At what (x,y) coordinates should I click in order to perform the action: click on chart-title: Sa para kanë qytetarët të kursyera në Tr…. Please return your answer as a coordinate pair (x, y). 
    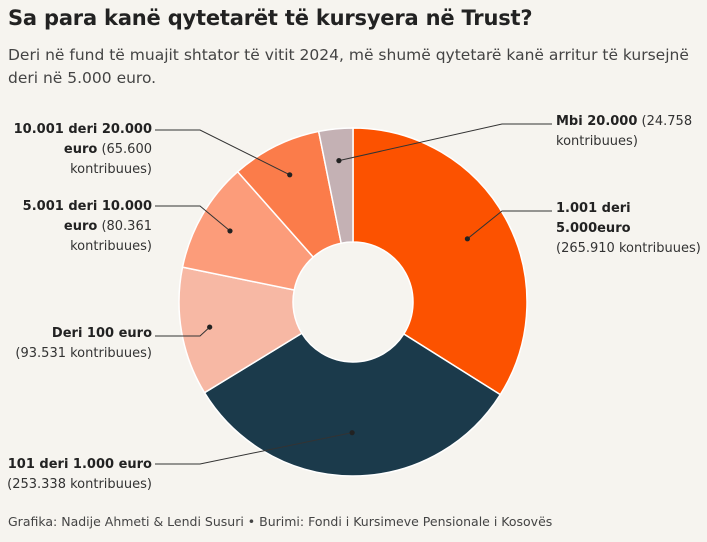
    Looking at the image, I should click on (270, 18).